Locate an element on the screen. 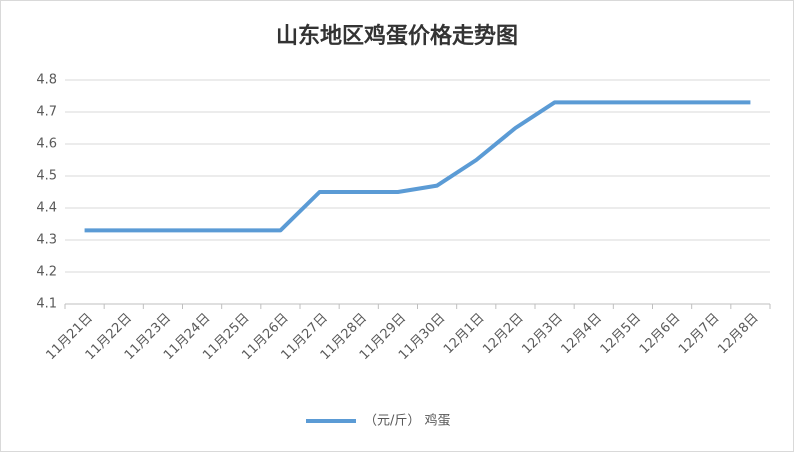 This screenshot has height=452, width=794. chart-title: 山东地区鸡蛋价格走势图 is located at coordinates (397, 36).